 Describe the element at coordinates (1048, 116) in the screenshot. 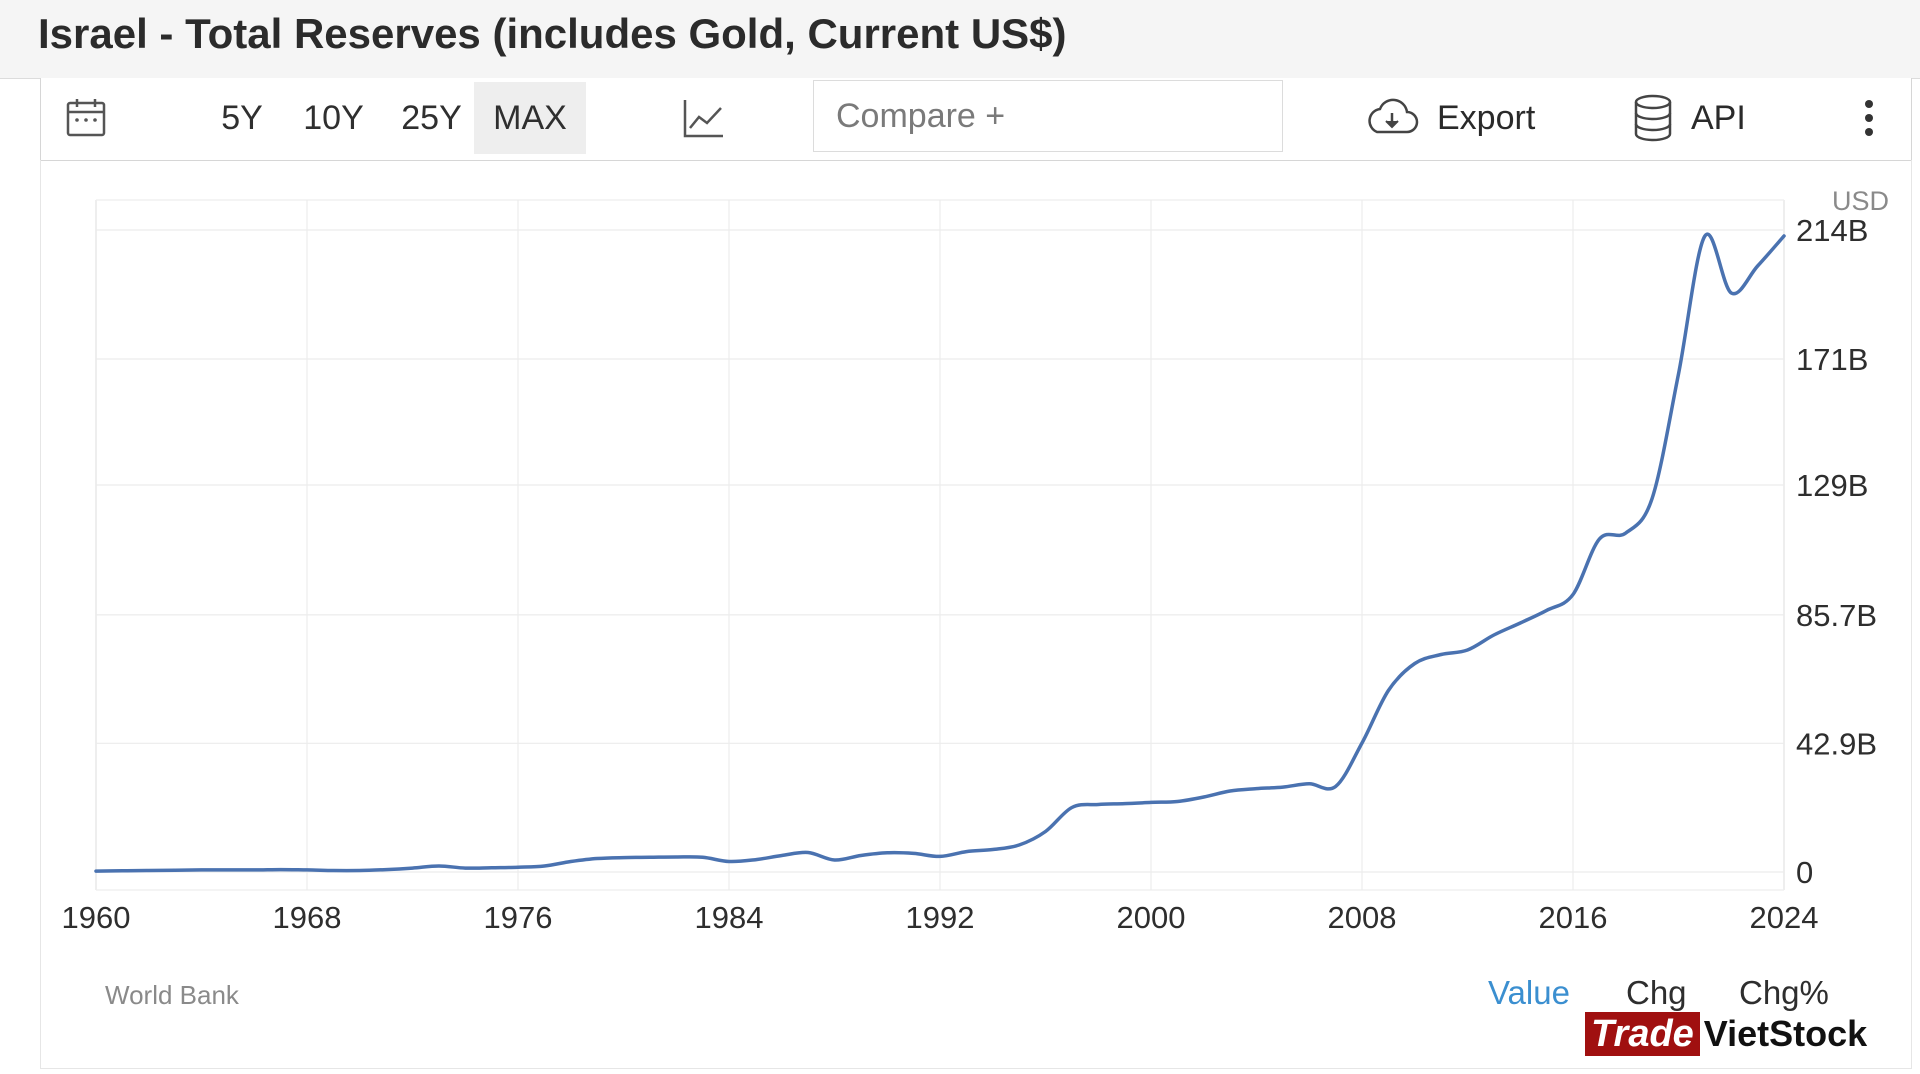

I see `compare-input: Compare +` at that location.